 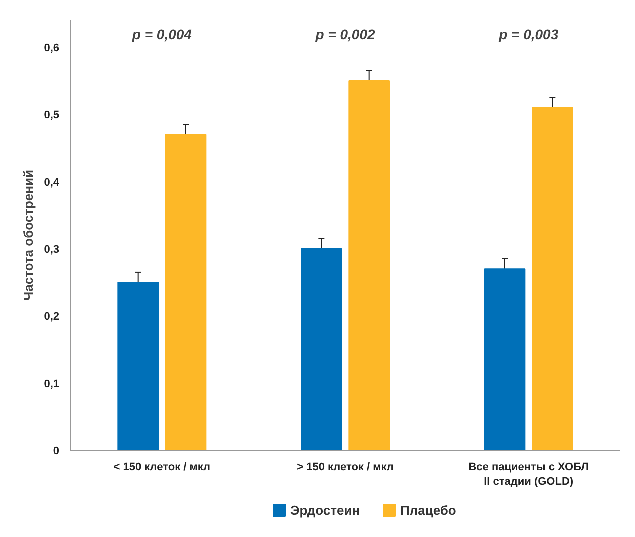 I want to click on x-tick-label: Все пациенты с ХОБЛ II стадии (GOLD), so click(x=528, y=475).